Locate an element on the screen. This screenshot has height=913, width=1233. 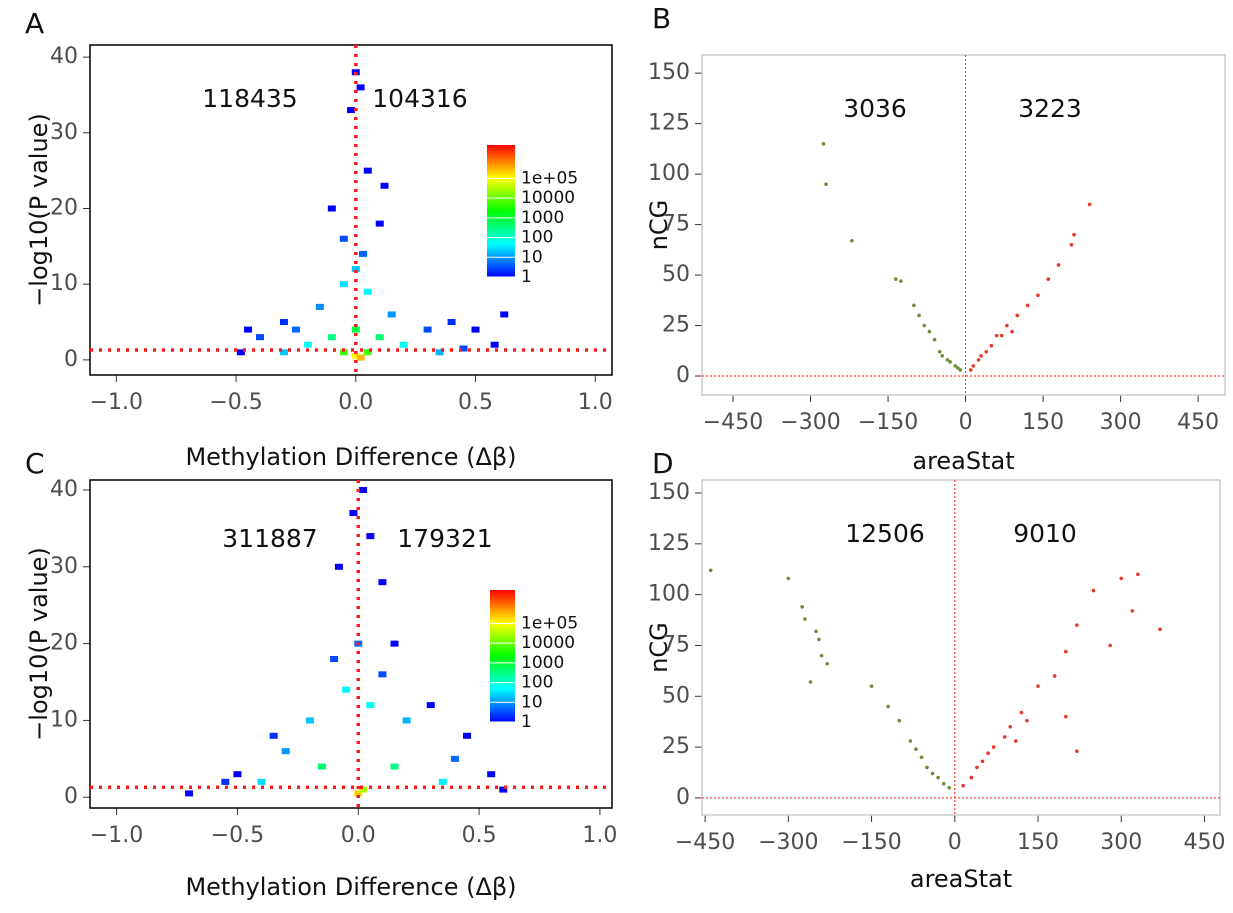
y-tick-label: 30 is located at coordinates (64, 566).